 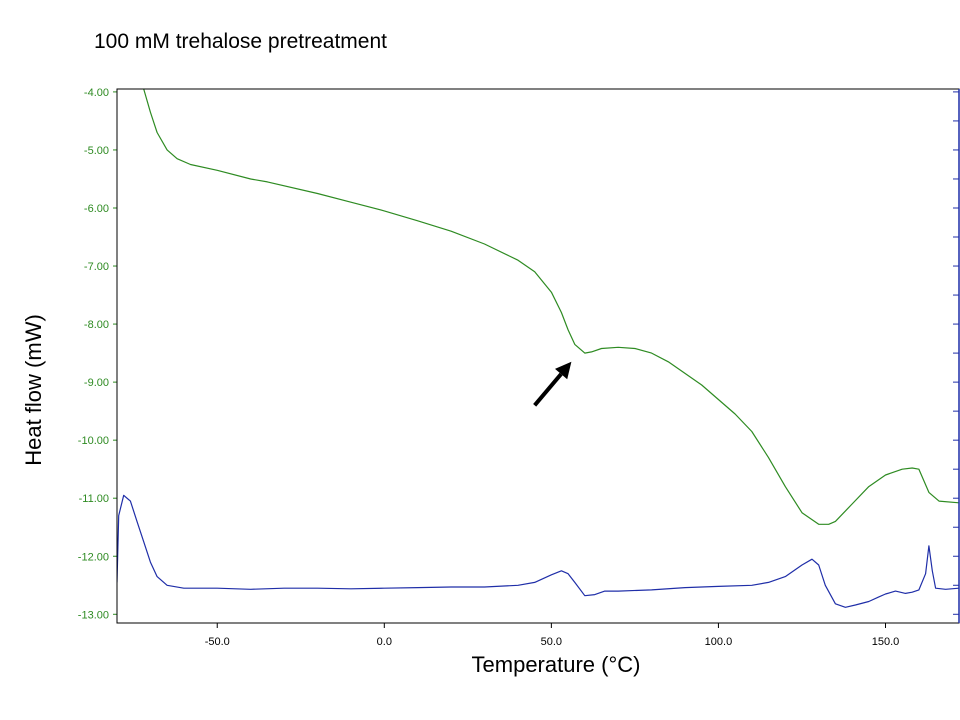 What do you see at coordinates (563, 370) in the screenshot?
I see `arrow-head` at bounding box center [563, 370].